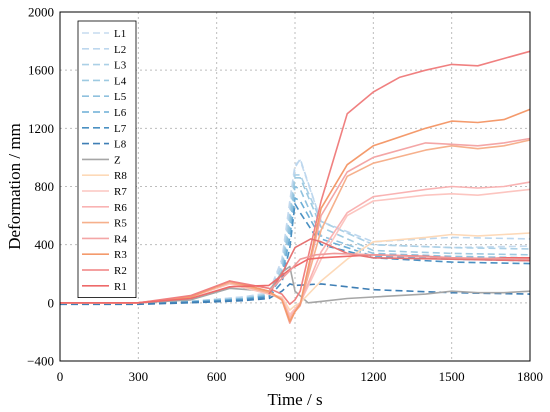 The width and height of the screenshot is (550, 412). What do you see at coordinates (120, 255) in the screenshot?
I see `legend-label: R3` at bounding box center [120, 255].